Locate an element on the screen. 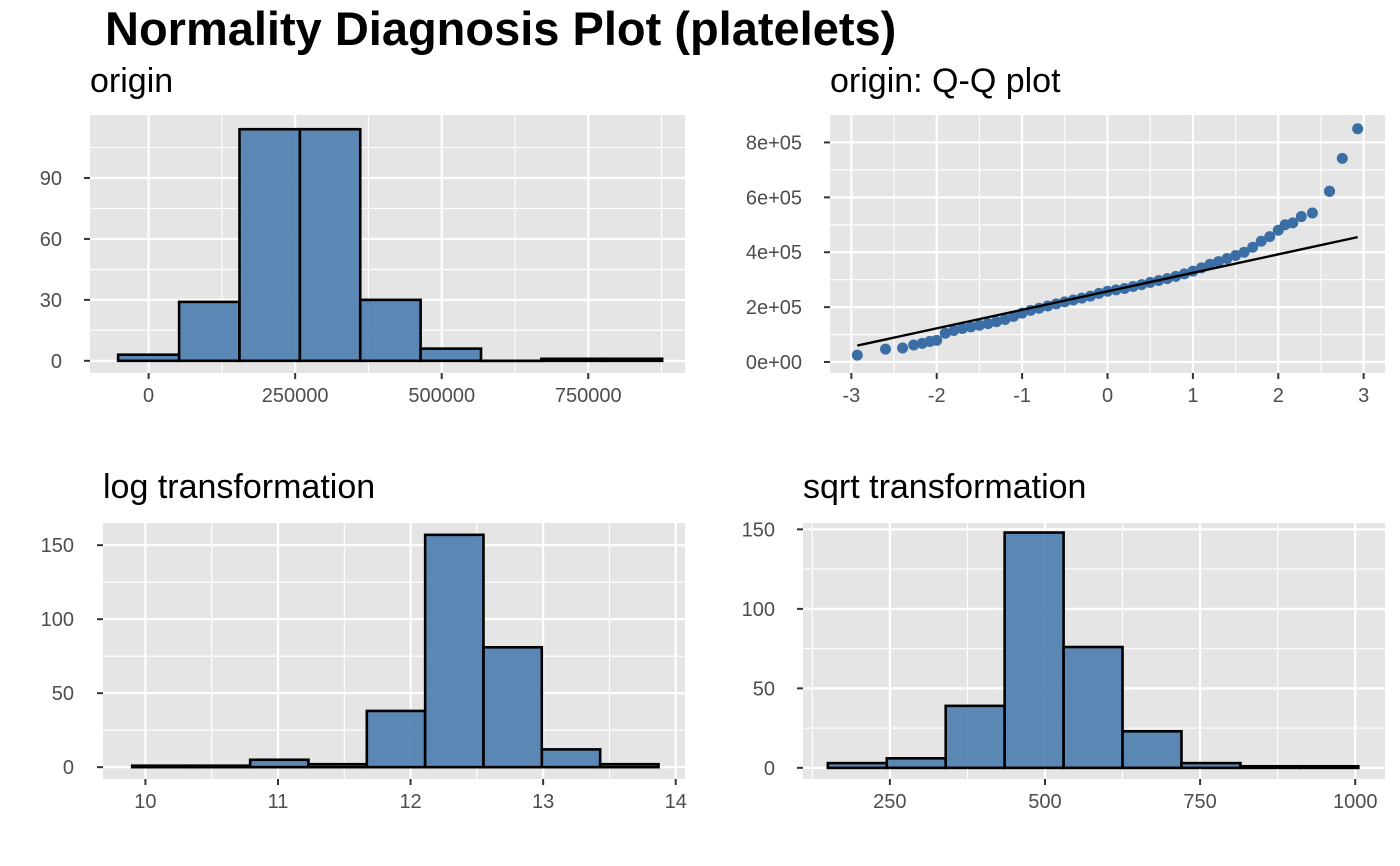  main-title: Normality Diagnosis Plot (platelets) is located at coordinates (501, 28).